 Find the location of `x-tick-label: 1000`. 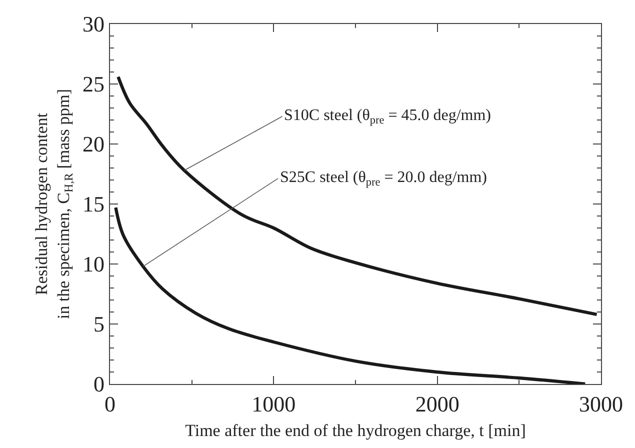

x-tick-label: 1000 is located at coordinates (274, 404).